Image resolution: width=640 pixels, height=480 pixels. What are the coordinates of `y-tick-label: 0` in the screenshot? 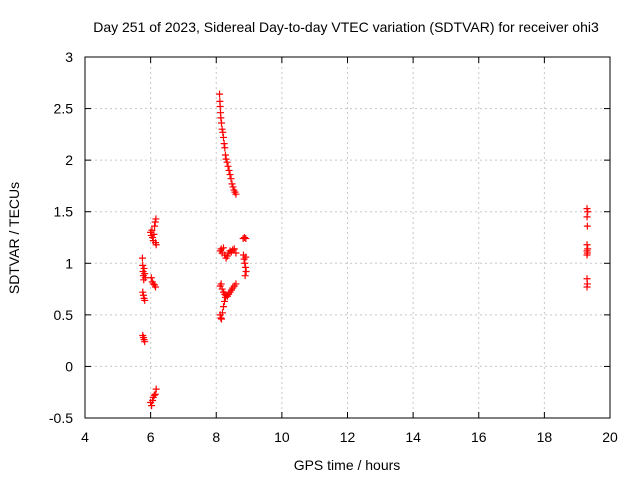 It's located at (69, 366).